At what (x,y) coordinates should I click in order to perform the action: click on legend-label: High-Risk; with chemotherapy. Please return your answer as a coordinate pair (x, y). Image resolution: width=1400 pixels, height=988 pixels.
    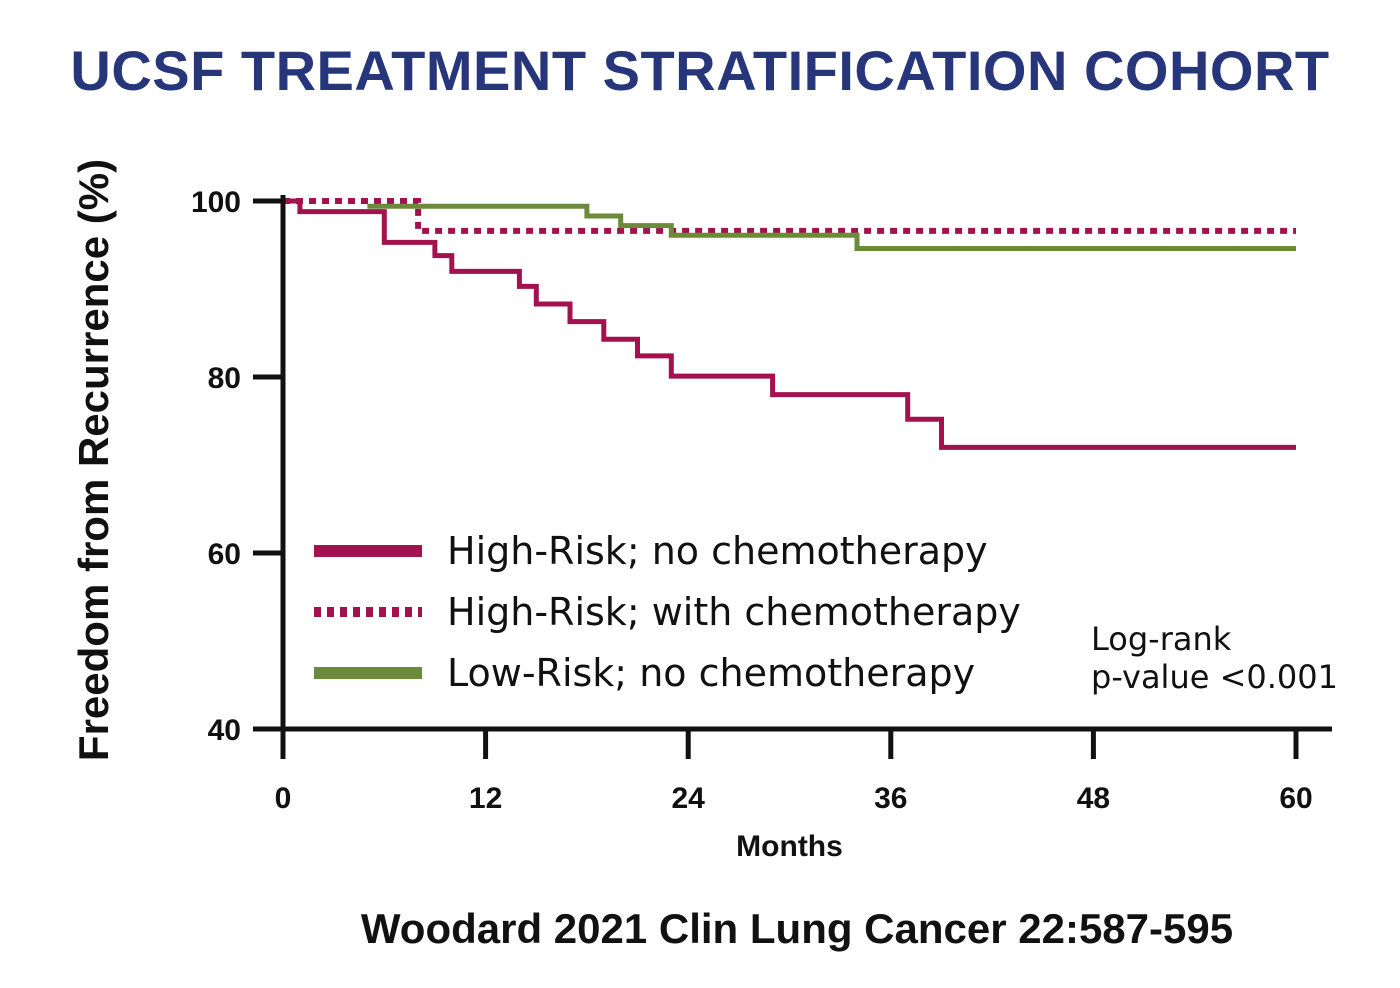
    Looking at the image, I should click on (734, 612).